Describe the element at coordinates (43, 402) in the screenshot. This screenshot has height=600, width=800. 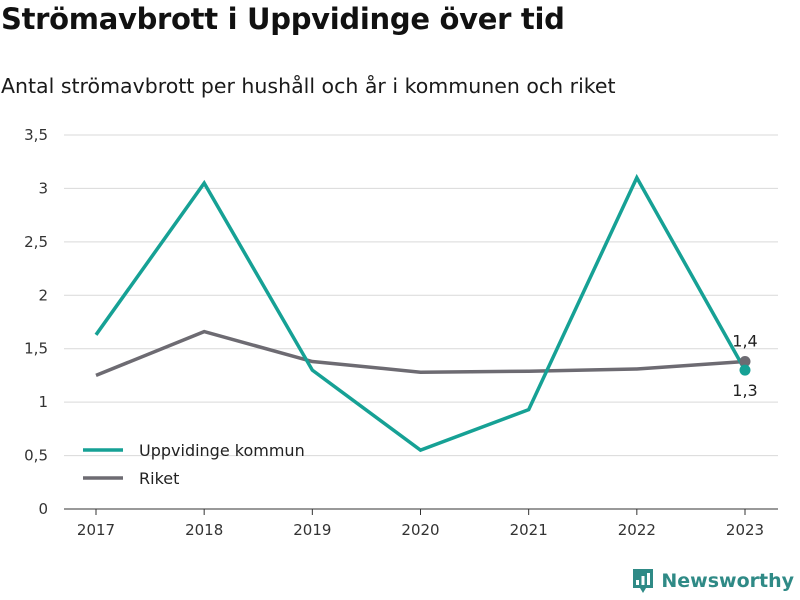
I see `y-tick-label: 1` at that location.